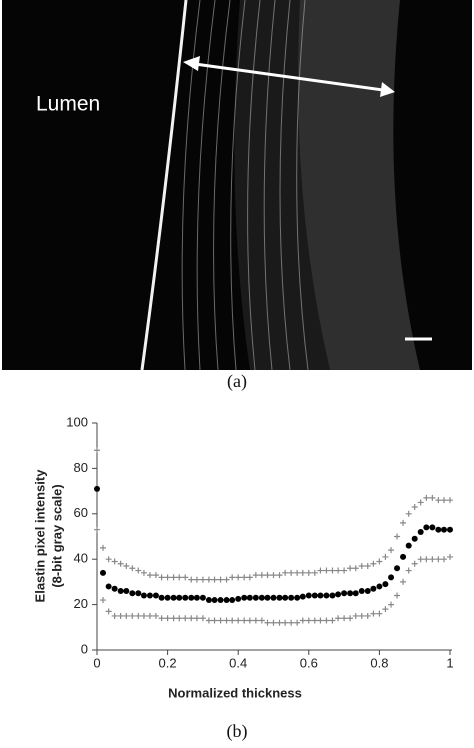 The width and height of the screenshot is (474, 748). Describe the element at coordinates (379, 662) in the screenshot. I see `x-tick-label: 0.8` at that location.